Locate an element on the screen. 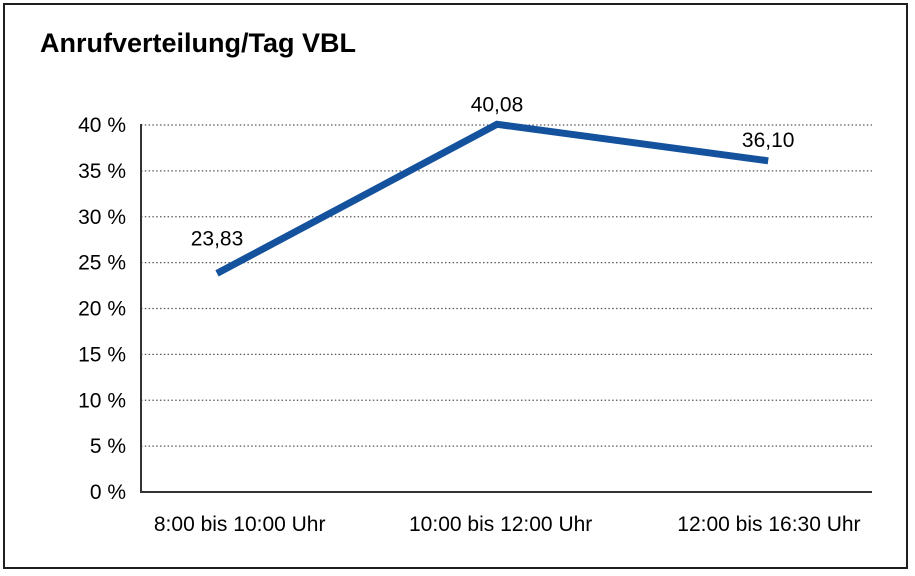 The width and height of the screenshot is (915, 576). y-tick-label: 40 % is located at coordinates (102, 125).